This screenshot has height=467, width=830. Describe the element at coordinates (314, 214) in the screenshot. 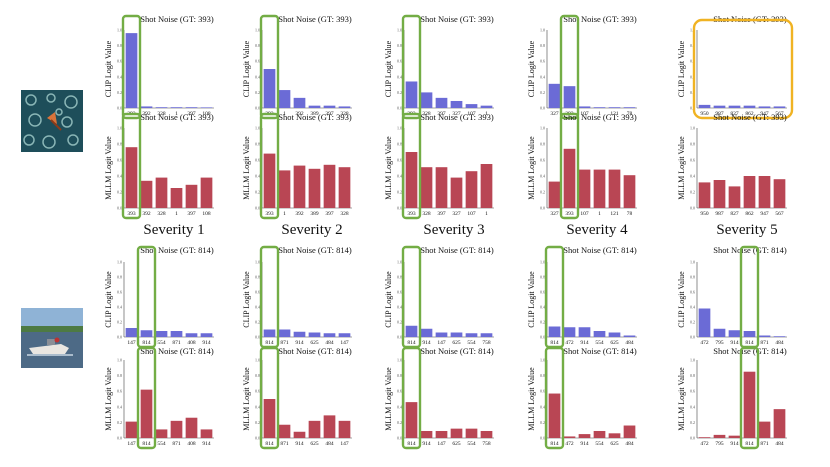

I see `x-tick-label: 389` at that location.